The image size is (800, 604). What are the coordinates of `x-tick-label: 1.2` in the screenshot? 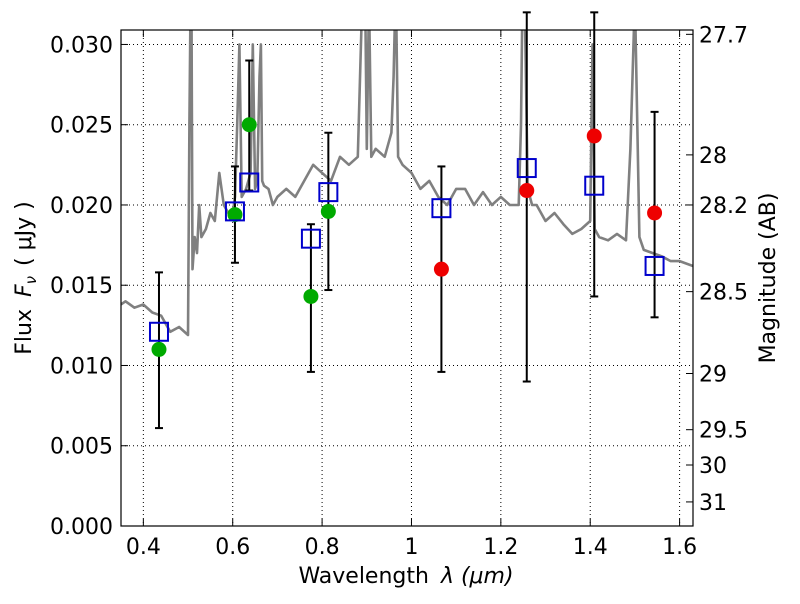 It's located at (500, 547).